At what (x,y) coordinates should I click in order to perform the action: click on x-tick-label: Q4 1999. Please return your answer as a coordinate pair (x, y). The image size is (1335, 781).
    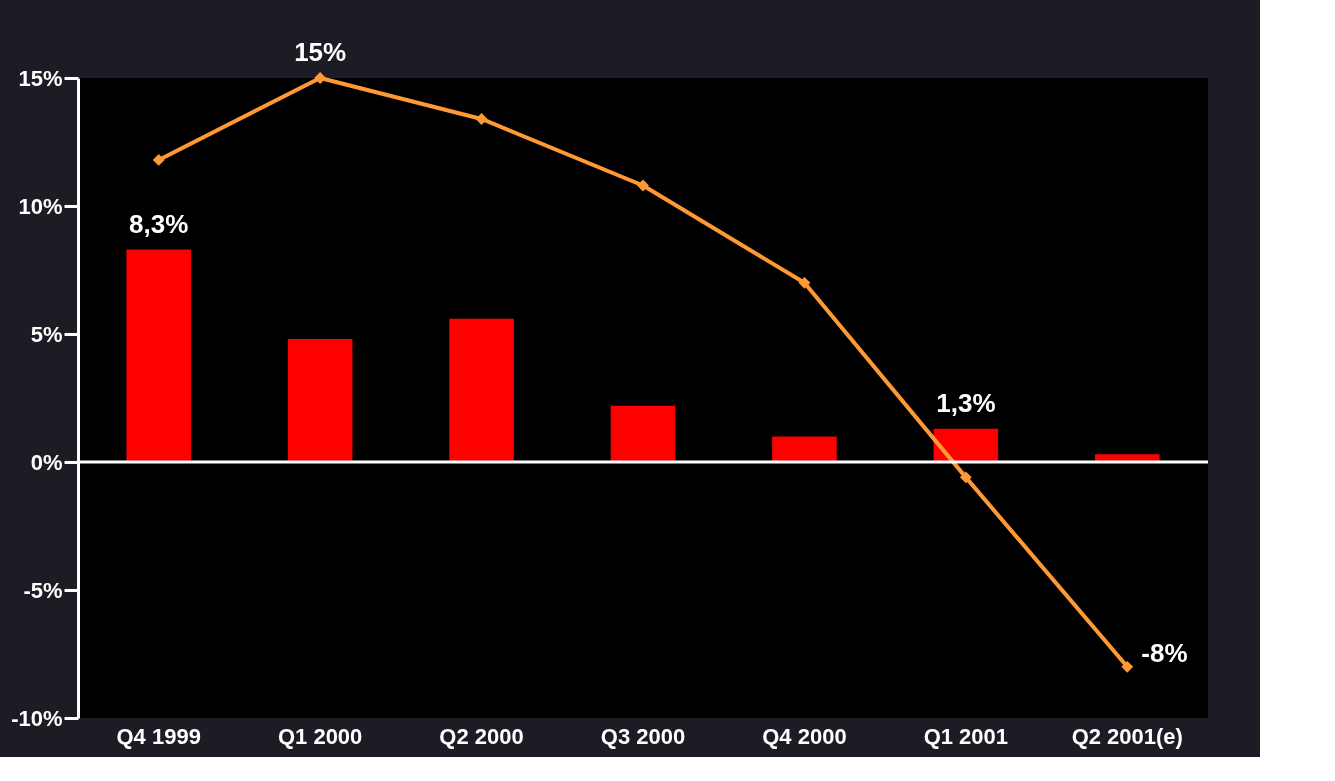
    Looking at the image, I should click on (158, 736).